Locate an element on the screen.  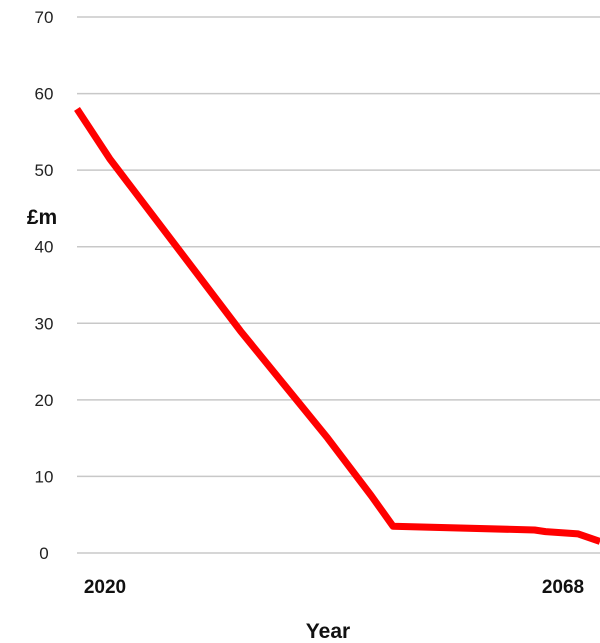
y-tick-label: 50 is located at coordinates (44, 170).